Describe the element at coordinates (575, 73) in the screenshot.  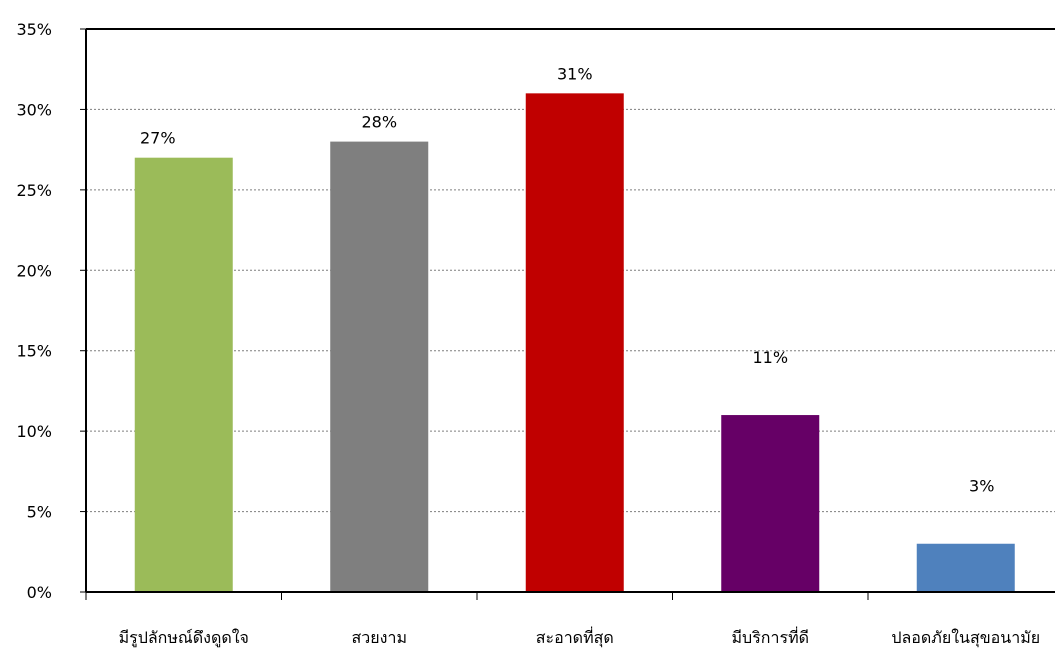
I see `data-label: 31%` at that location.